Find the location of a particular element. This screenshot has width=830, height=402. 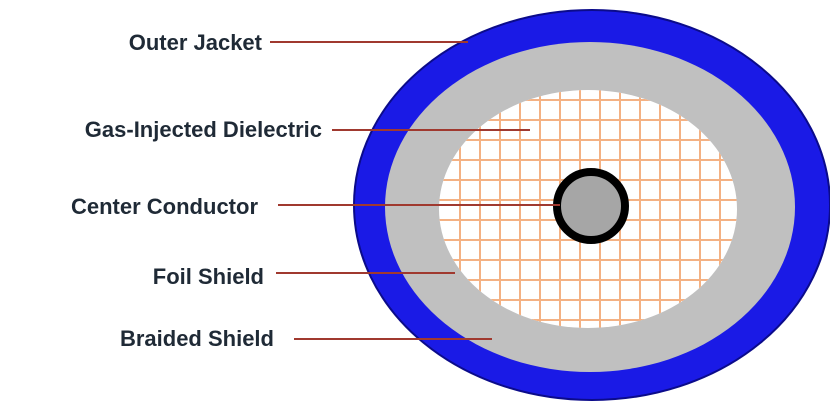

label-outer-jacket: Outer Jacket is located at coordinates (195, 42).